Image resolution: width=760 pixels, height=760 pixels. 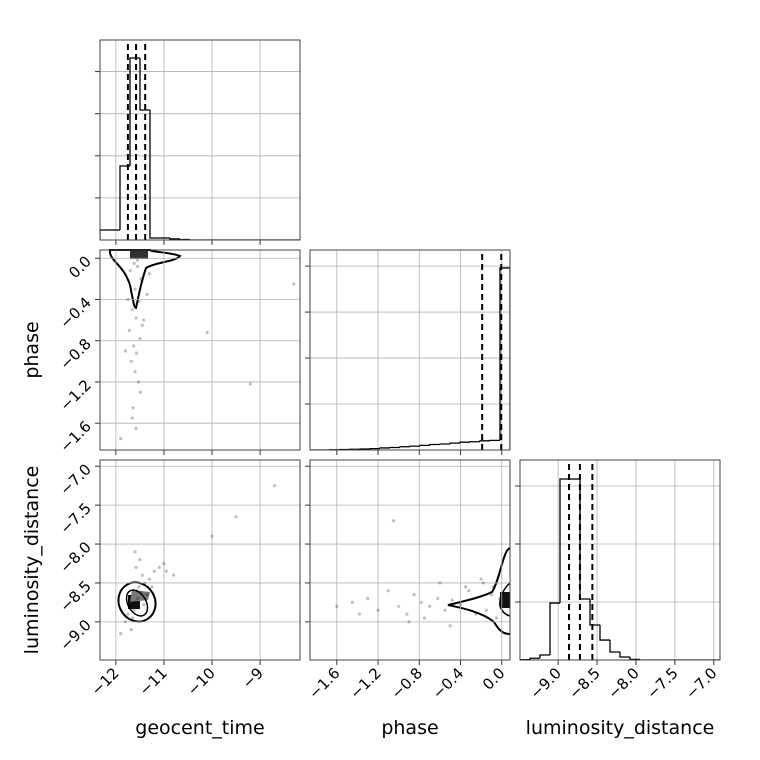 I want to click on x-tick-label: −10, so click(x=201, y=681).